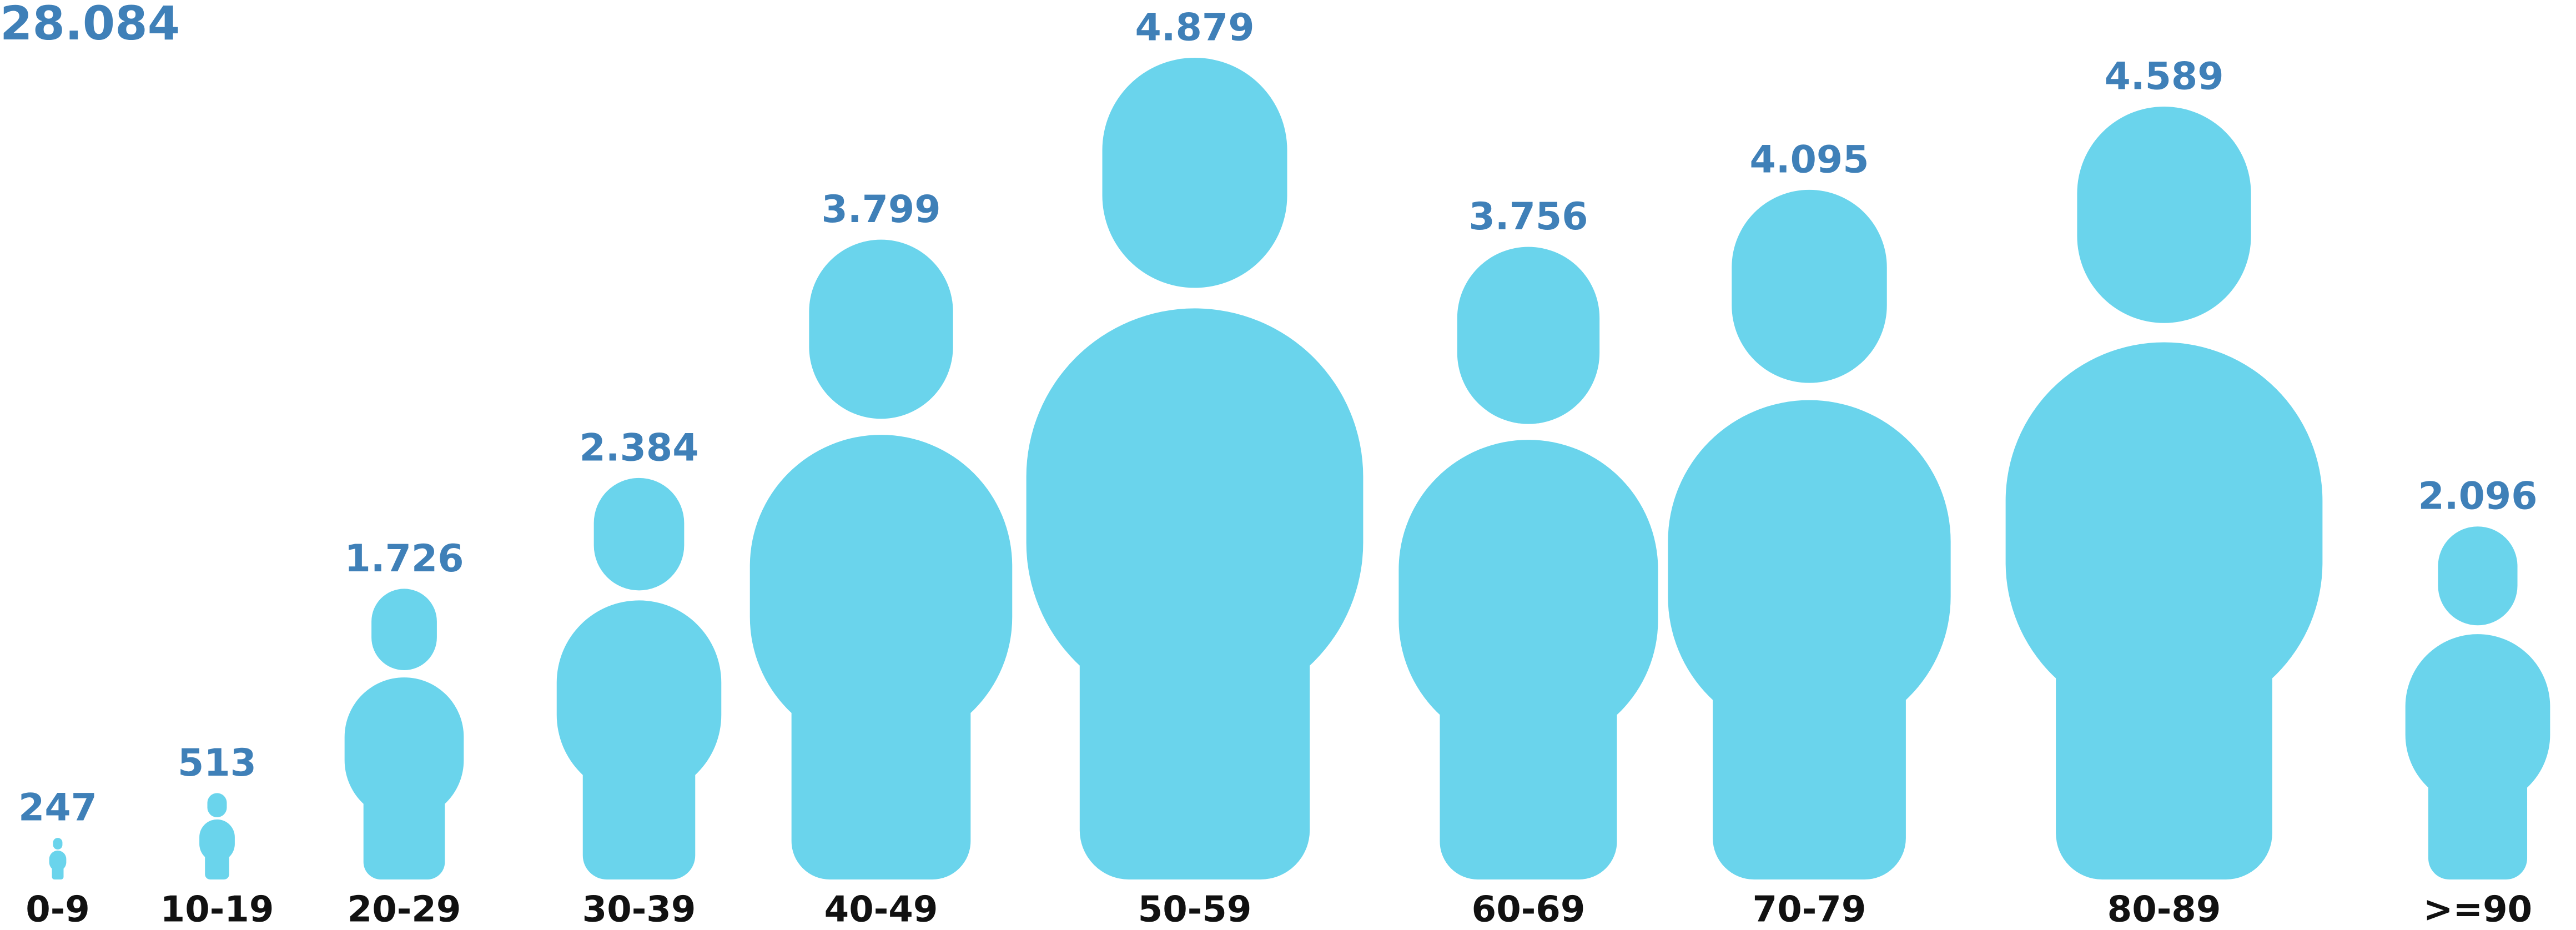 This screenshot has width=2576, height=930. Describe the element at coordinates (2164, 909) in the screenshot. I see `category-label: 80-89` at that location.